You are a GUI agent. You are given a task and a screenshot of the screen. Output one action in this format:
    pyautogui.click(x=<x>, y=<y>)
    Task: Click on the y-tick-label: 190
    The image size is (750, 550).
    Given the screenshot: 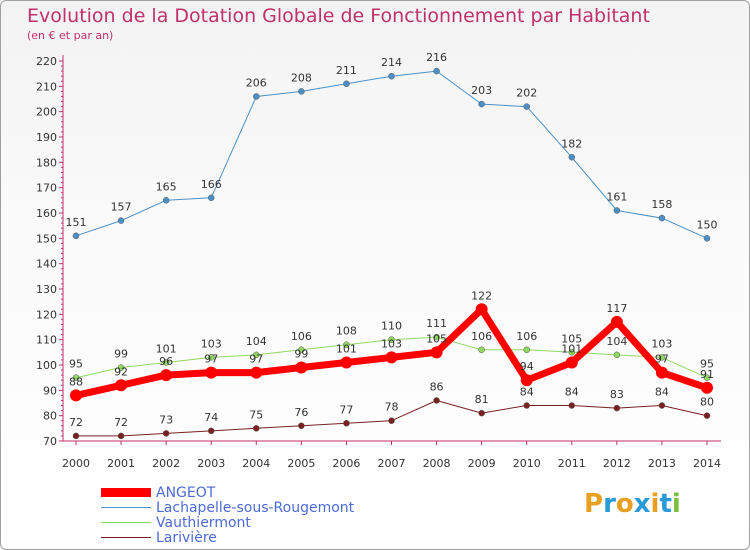 What is the action you would take?
    pyautogui.click(x=46, y=137)
    